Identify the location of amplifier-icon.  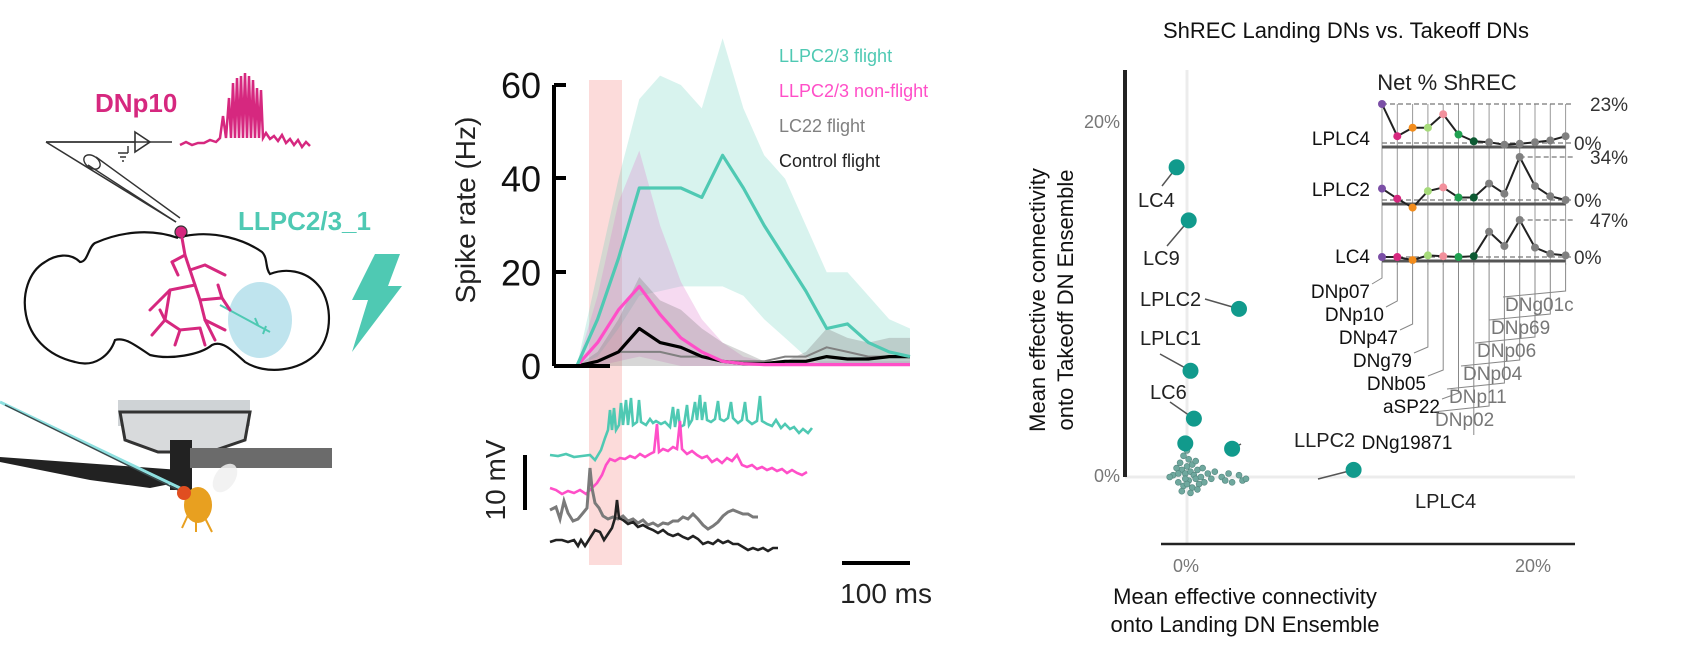
(111, 176).